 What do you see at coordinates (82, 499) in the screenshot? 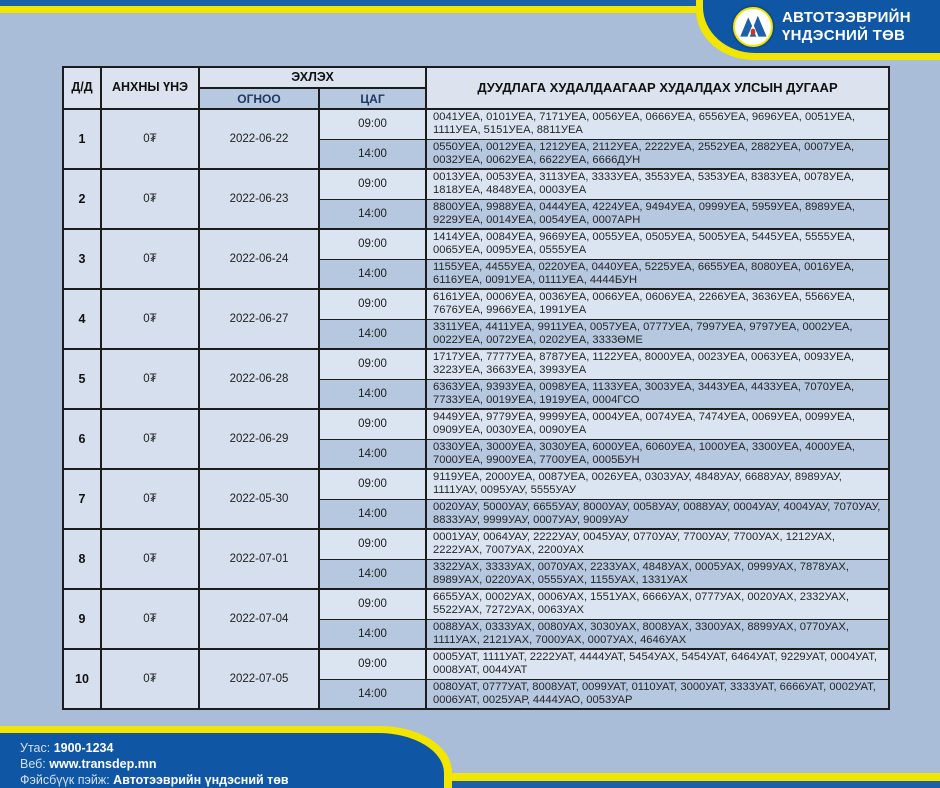
I see `row-number: 7` at bounding box center [82, 499].